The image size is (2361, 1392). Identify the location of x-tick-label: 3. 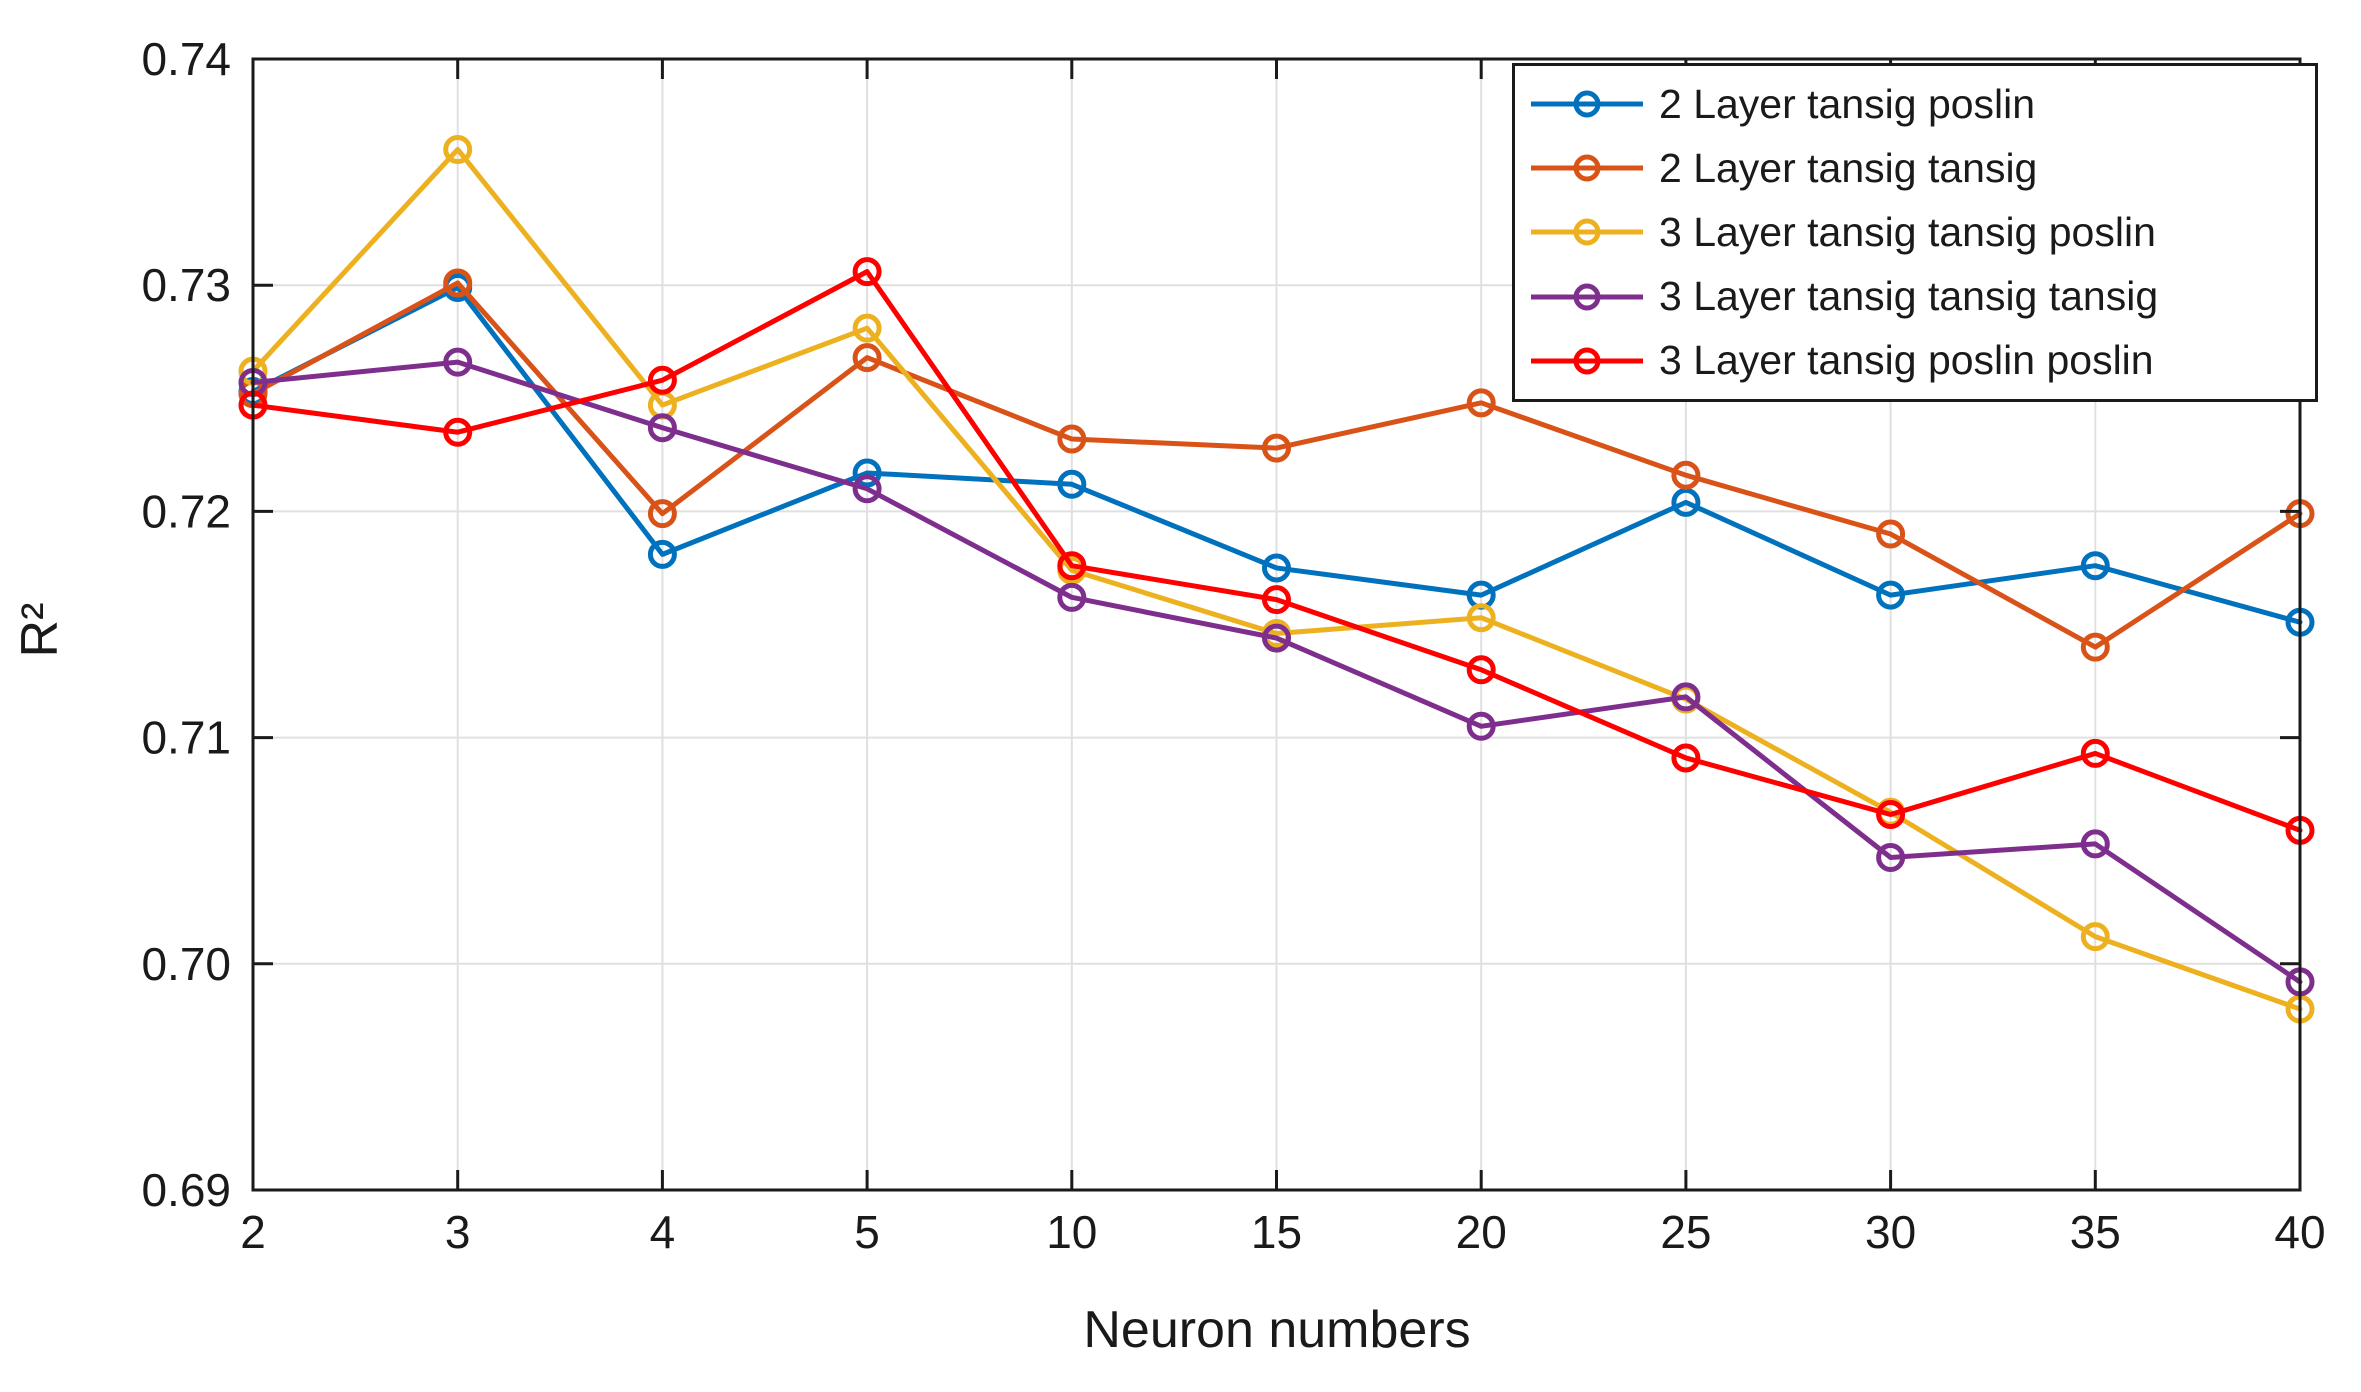
(458, 1232).